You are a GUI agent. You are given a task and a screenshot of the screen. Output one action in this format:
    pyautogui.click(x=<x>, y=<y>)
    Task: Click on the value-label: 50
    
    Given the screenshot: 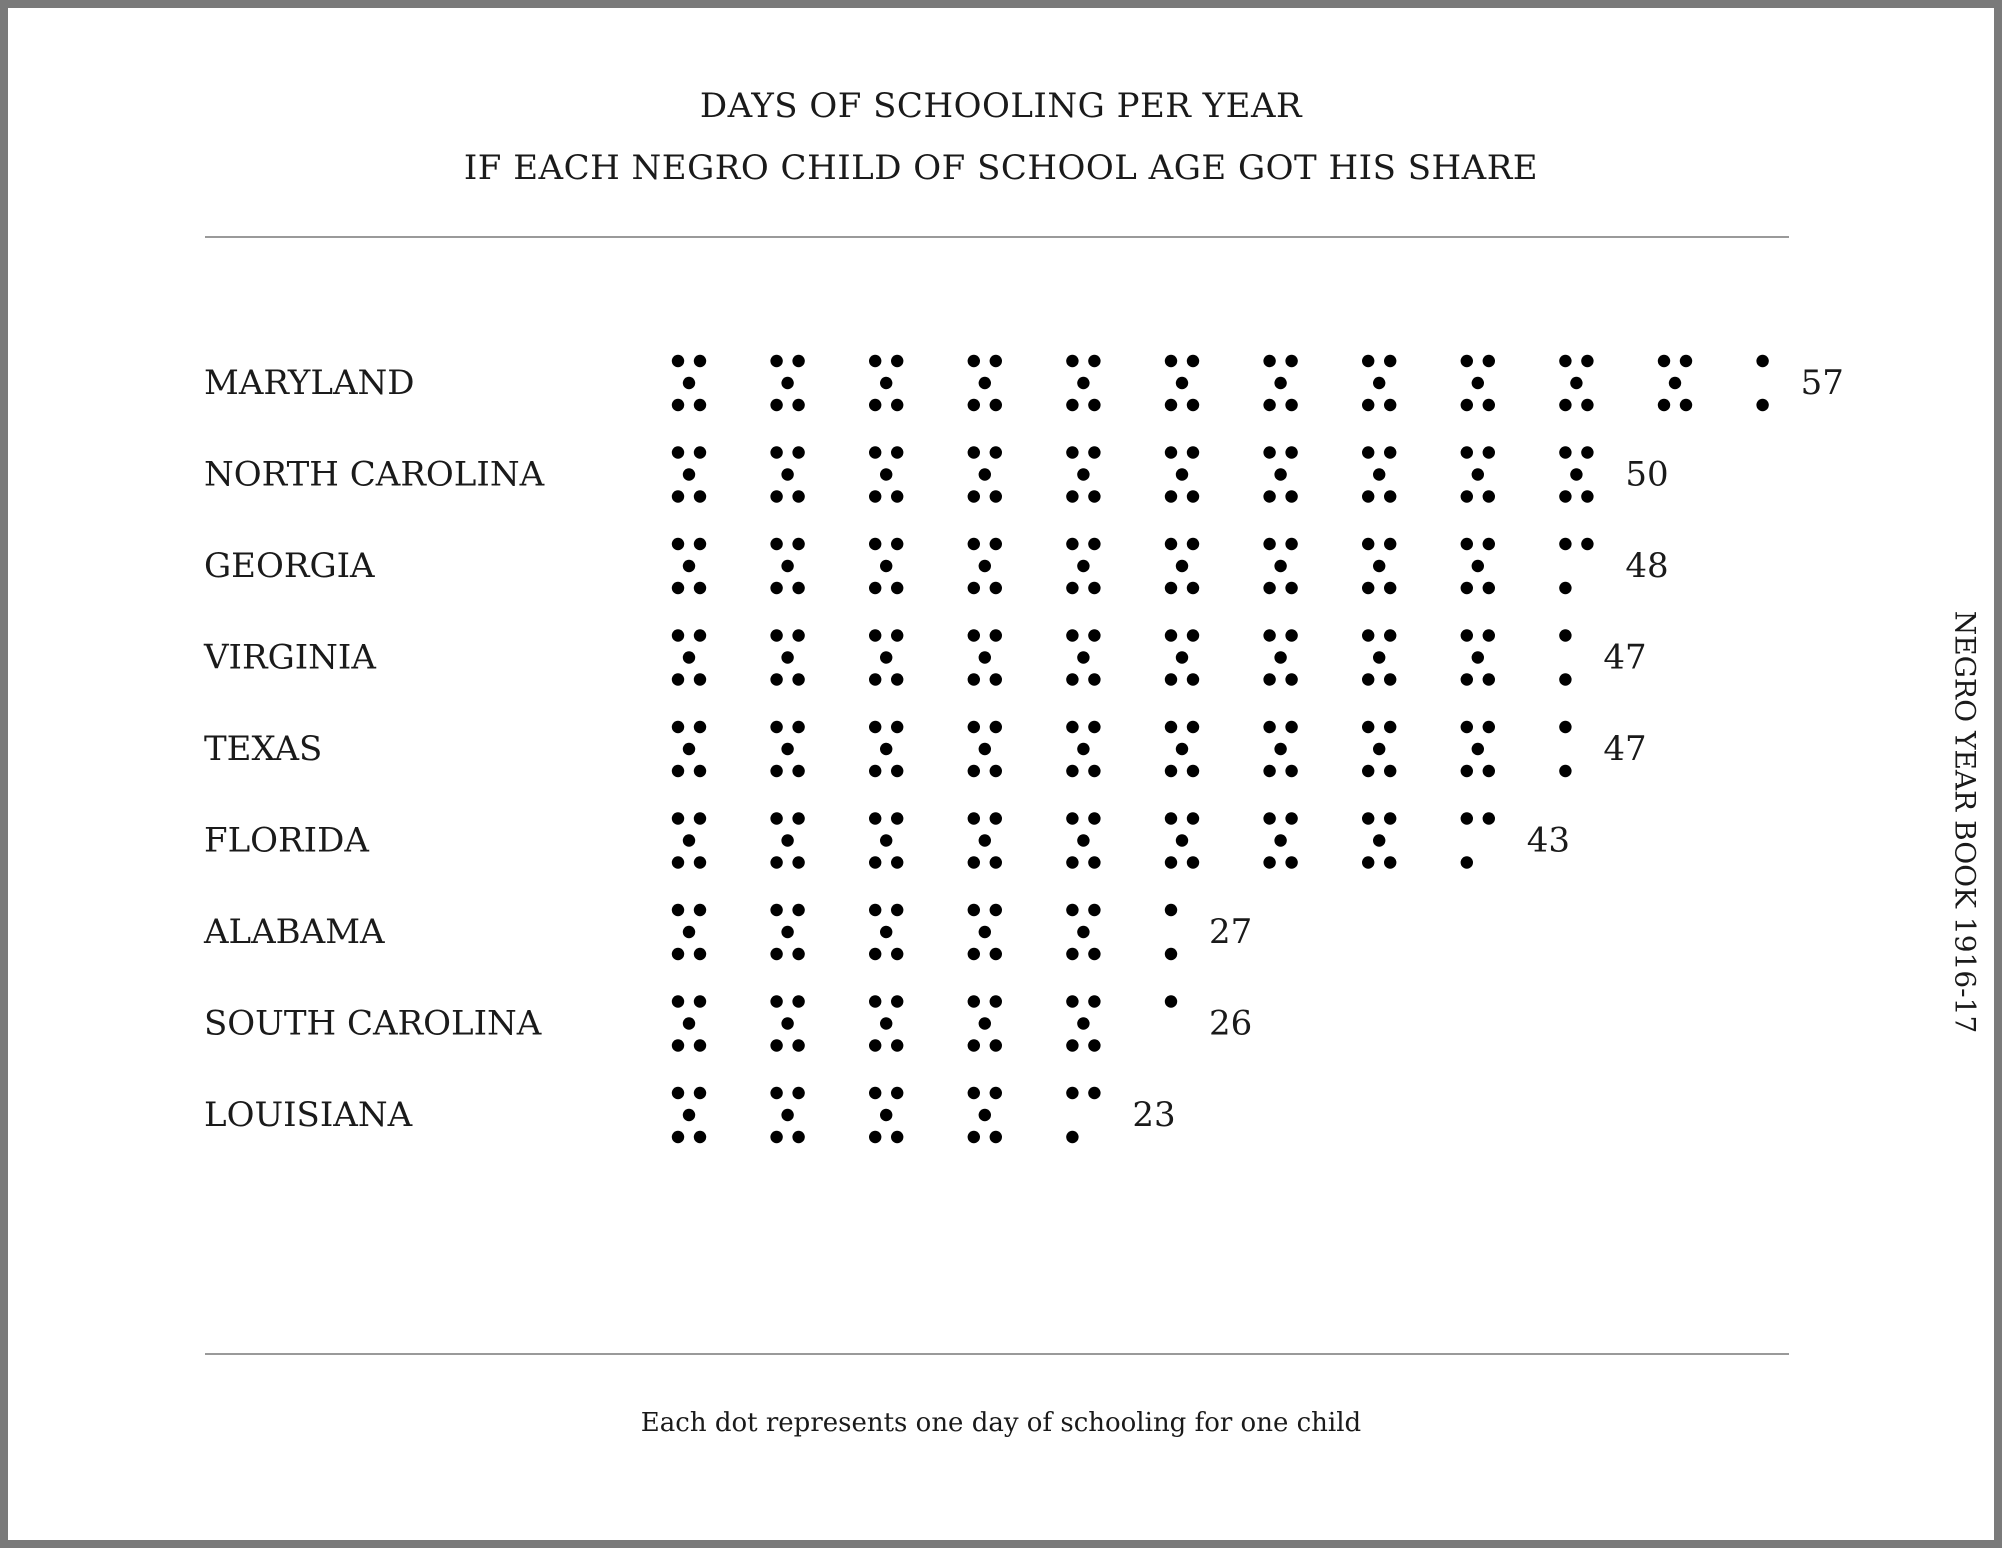 What is the action you would take?
    pyautogui.click(x=1646, y=475)
    